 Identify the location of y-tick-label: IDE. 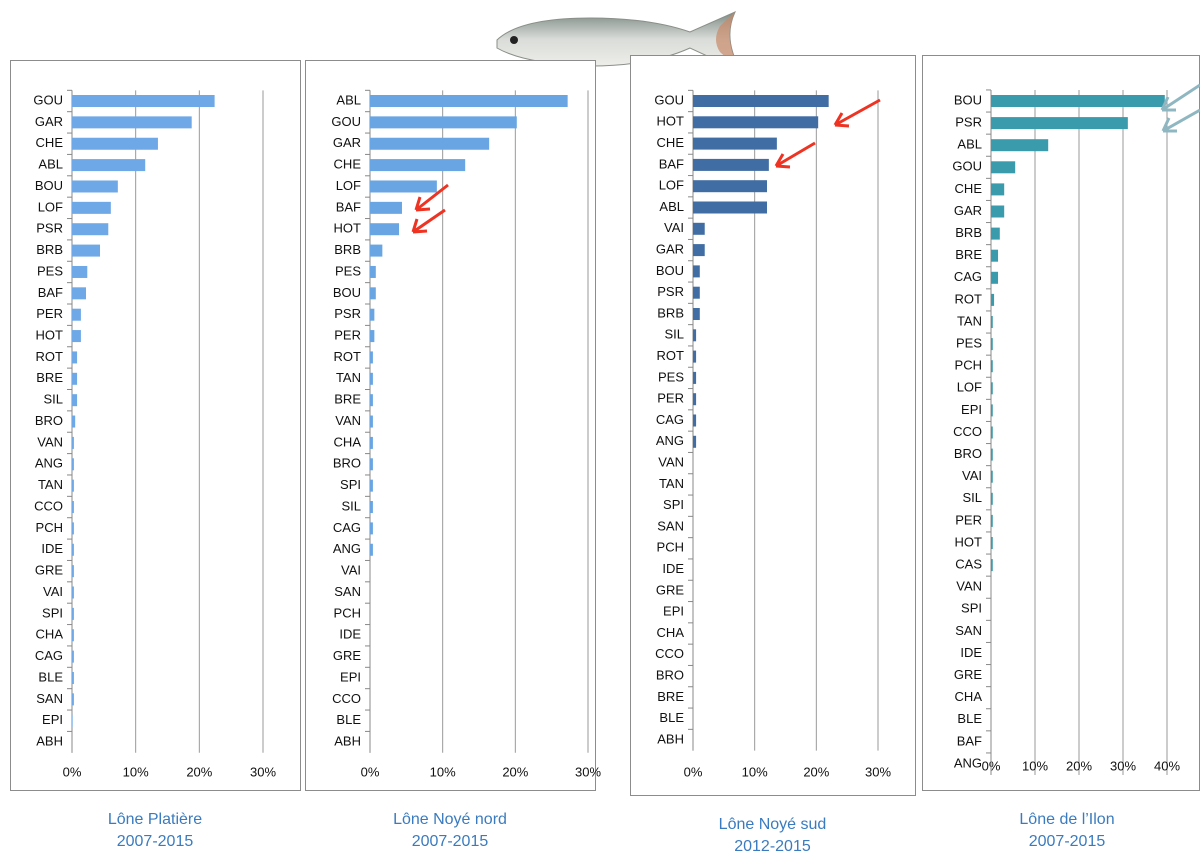
(52, 548).